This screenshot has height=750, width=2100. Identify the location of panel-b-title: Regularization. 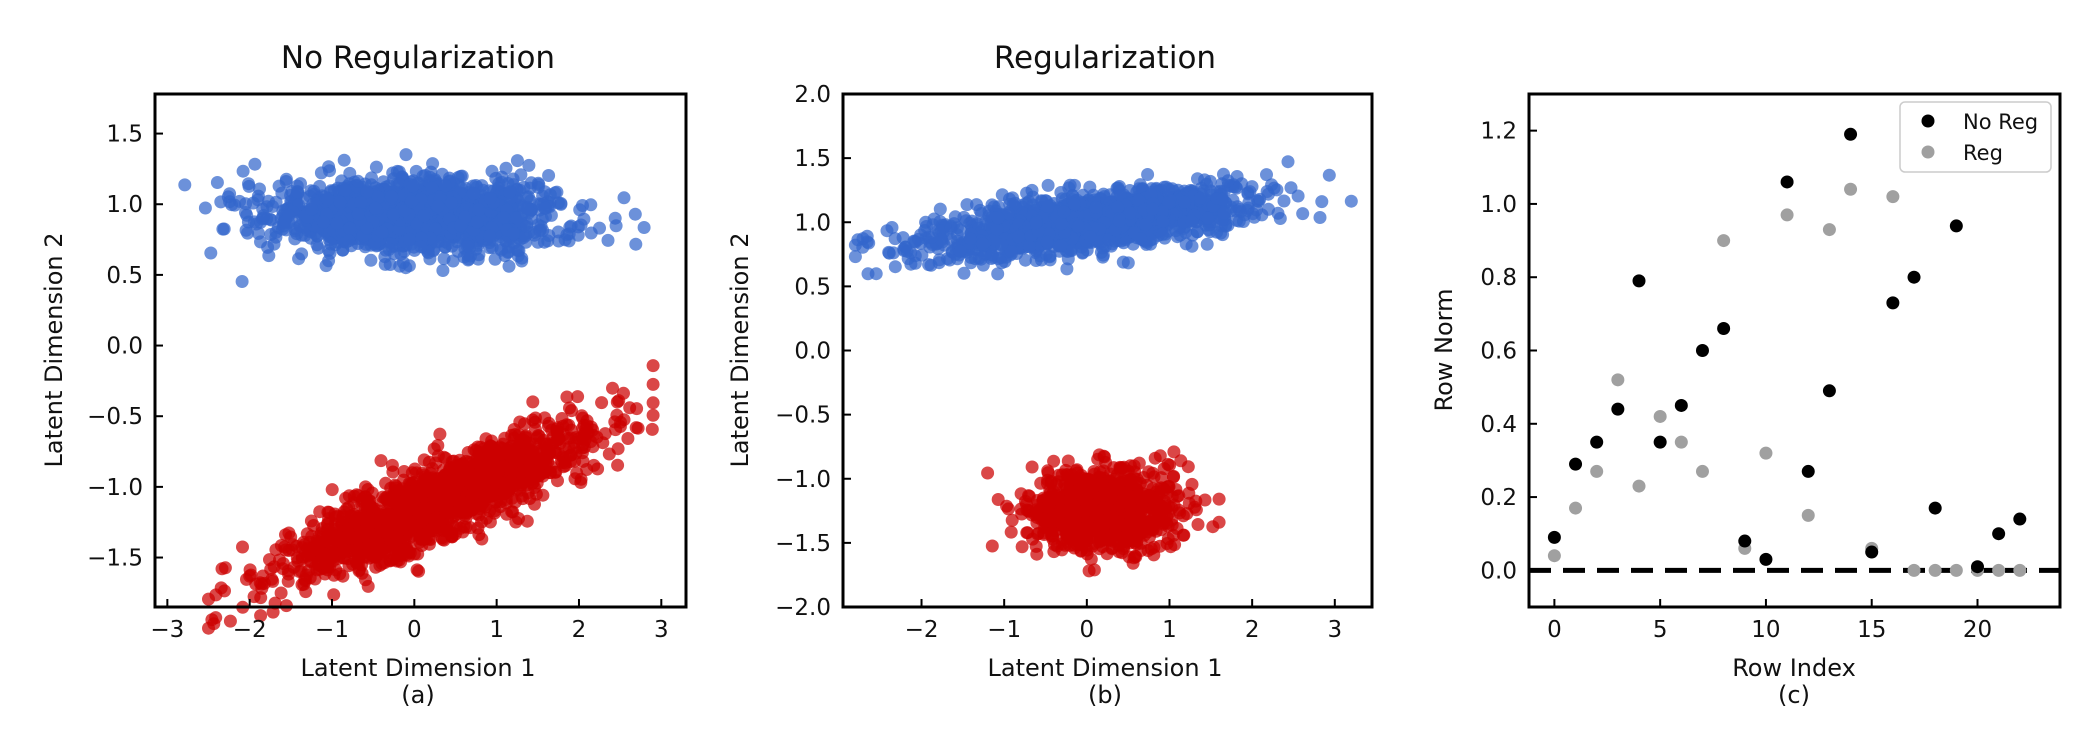
(1105, 58).